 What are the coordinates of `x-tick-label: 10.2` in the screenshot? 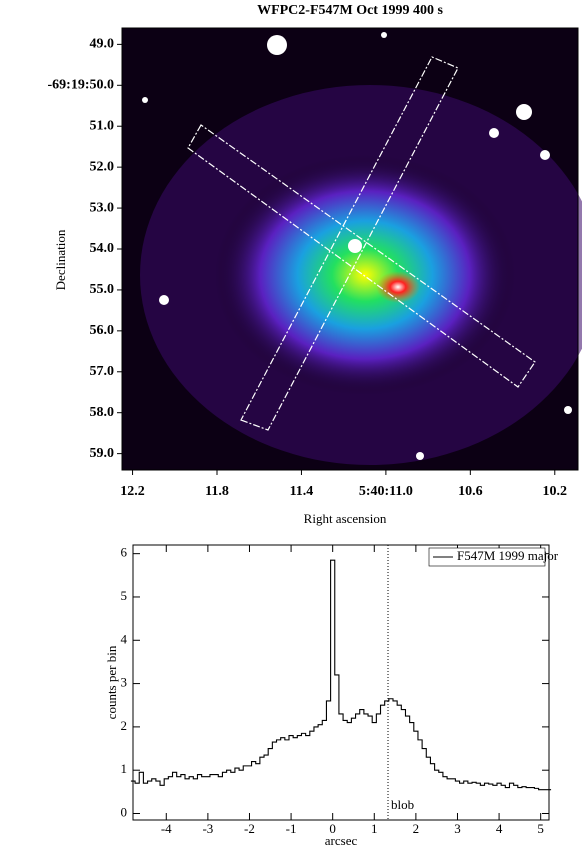 It's located at (555, 491).